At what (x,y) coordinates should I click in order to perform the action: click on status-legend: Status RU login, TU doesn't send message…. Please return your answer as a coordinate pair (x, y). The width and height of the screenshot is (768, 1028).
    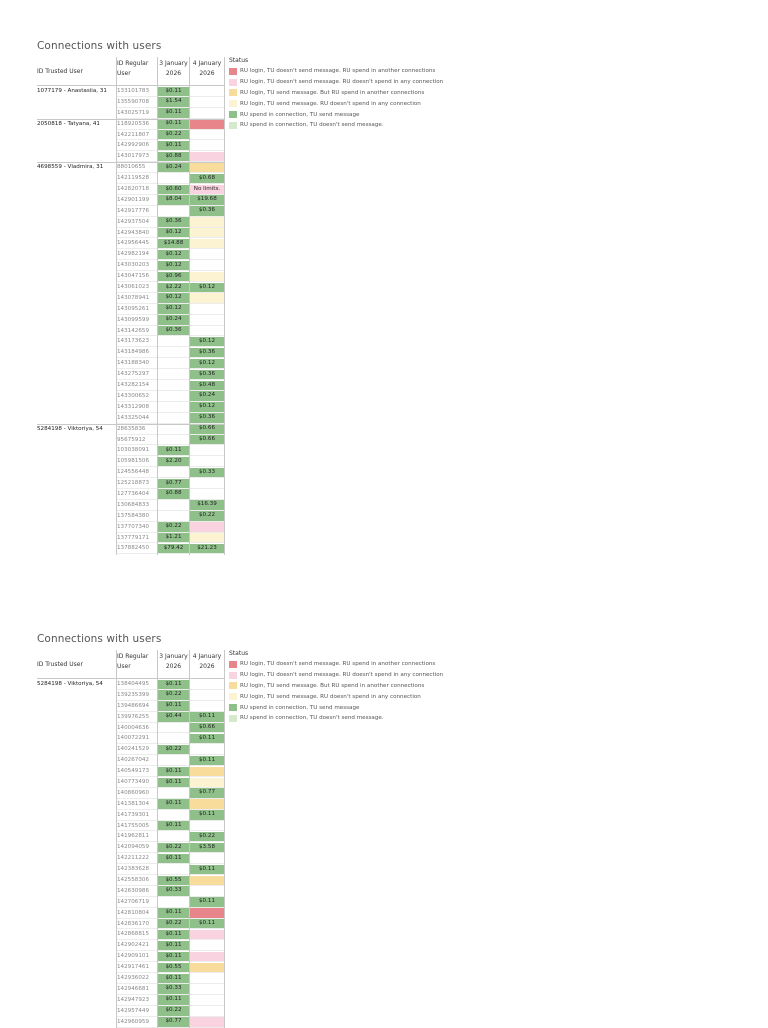
    Looking at the image, I should click on (336, 687).